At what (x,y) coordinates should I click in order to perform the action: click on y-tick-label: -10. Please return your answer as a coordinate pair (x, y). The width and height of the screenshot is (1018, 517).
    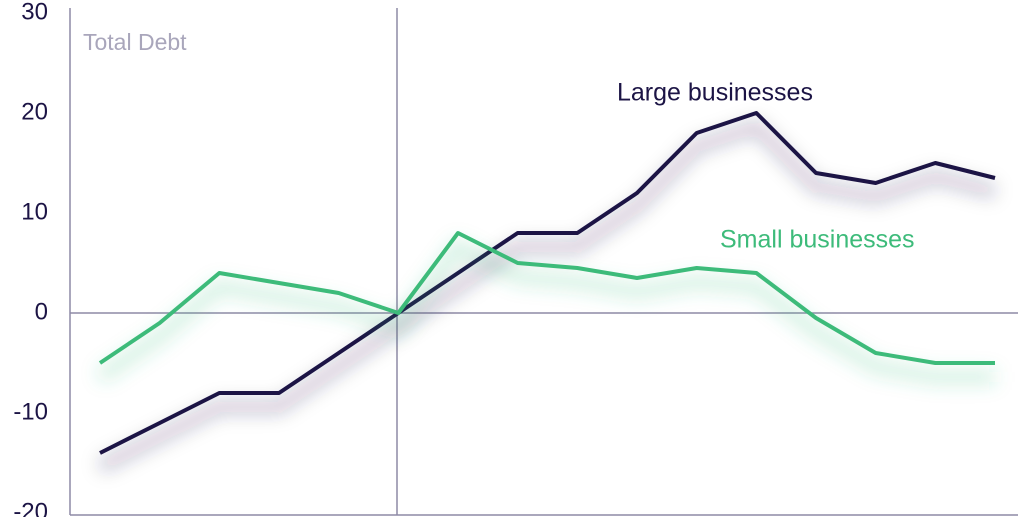
    Looking at the image, I should click on (30, 411).